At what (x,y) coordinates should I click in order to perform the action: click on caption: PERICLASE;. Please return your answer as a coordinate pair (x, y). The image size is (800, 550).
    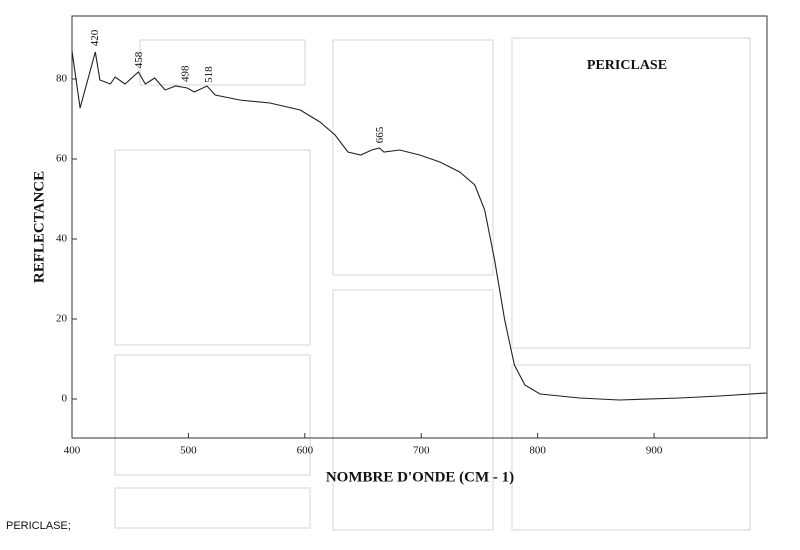
    Looking at the image, I should click on (38, 526).